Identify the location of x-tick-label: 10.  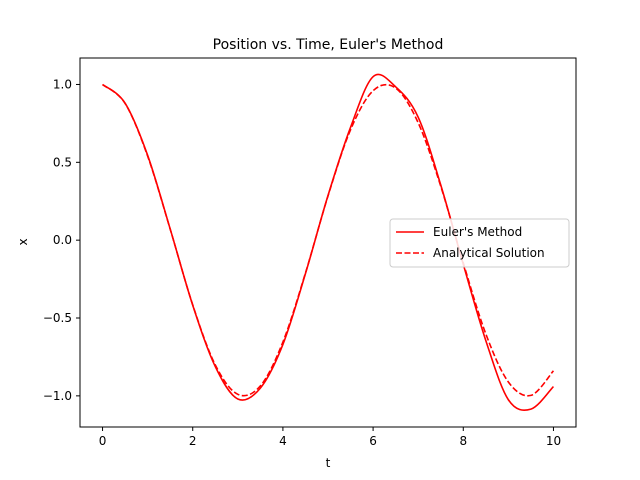
(553, 441).